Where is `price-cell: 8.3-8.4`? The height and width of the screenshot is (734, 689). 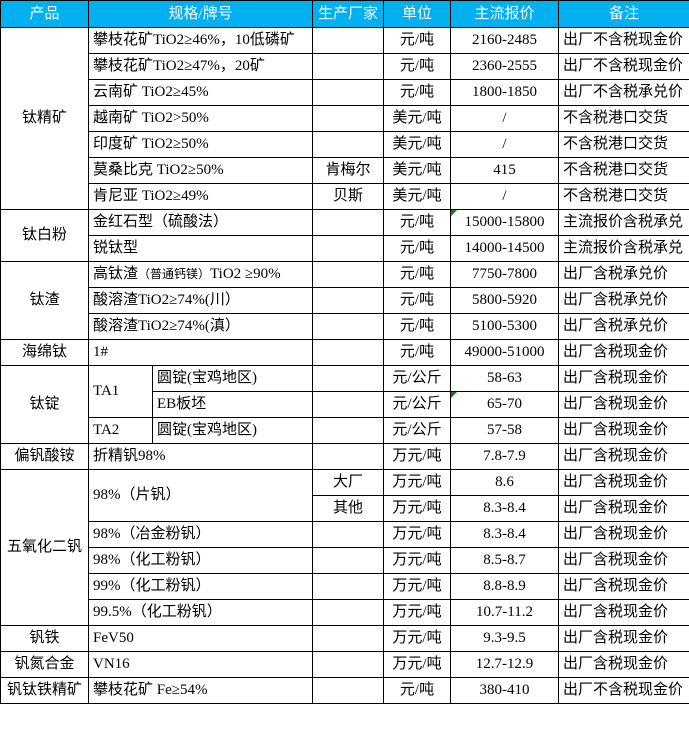 price-cell: 8.3-8.4 is located at coordinates (505, 534).